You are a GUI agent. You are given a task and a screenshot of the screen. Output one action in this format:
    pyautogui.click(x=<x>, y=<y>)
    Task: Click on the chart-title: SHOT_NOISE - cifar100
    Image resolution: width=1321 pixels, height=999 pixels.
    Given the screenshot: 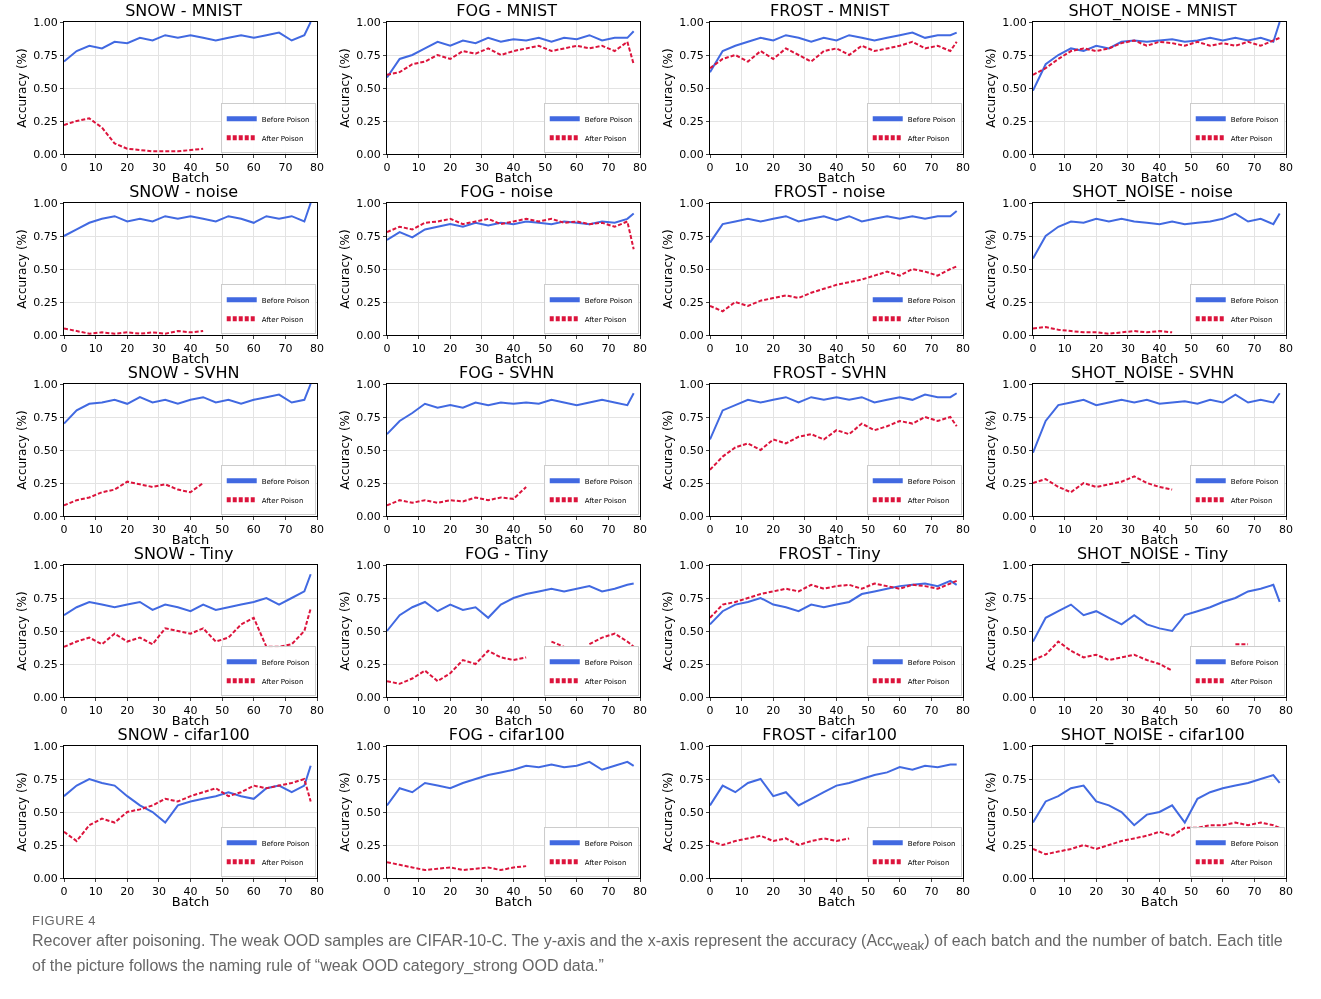 What is the action you would take?
    pyautogui.click(x=1152, y=735)
    